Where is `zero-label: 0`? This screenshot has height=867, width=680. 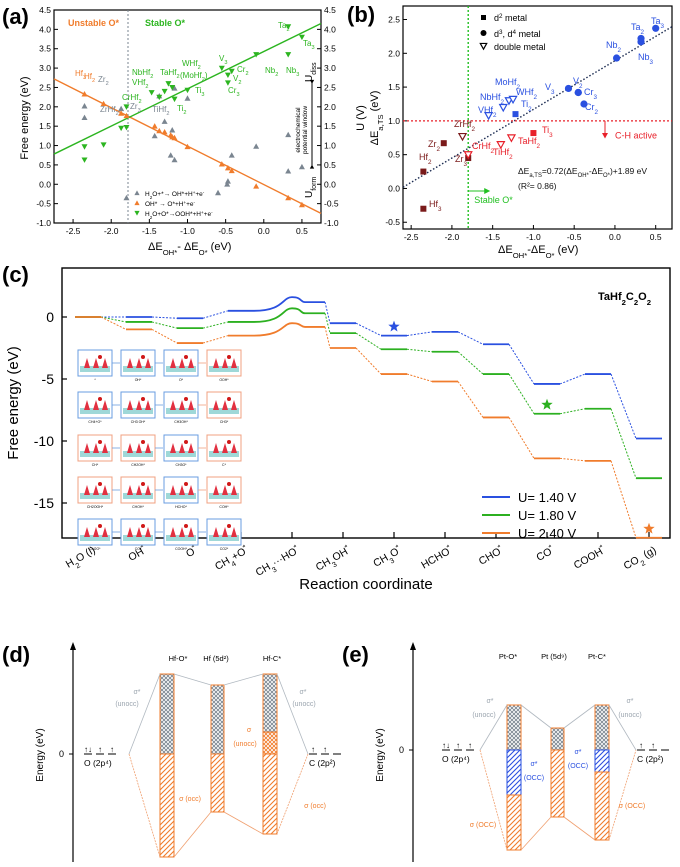 zero-label: 0 is located at coordinates (61, 754).